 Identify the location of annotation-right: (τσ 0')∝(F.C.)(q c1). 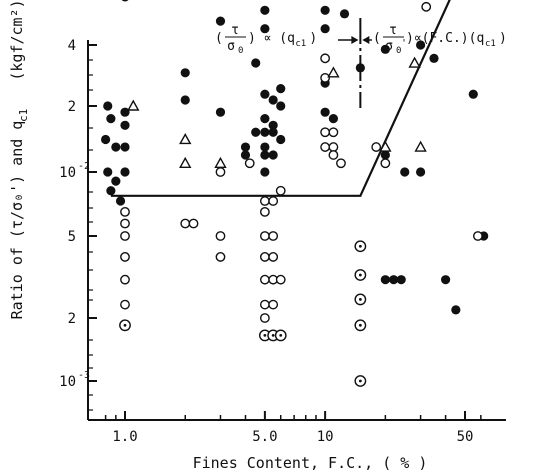
(440, 39).